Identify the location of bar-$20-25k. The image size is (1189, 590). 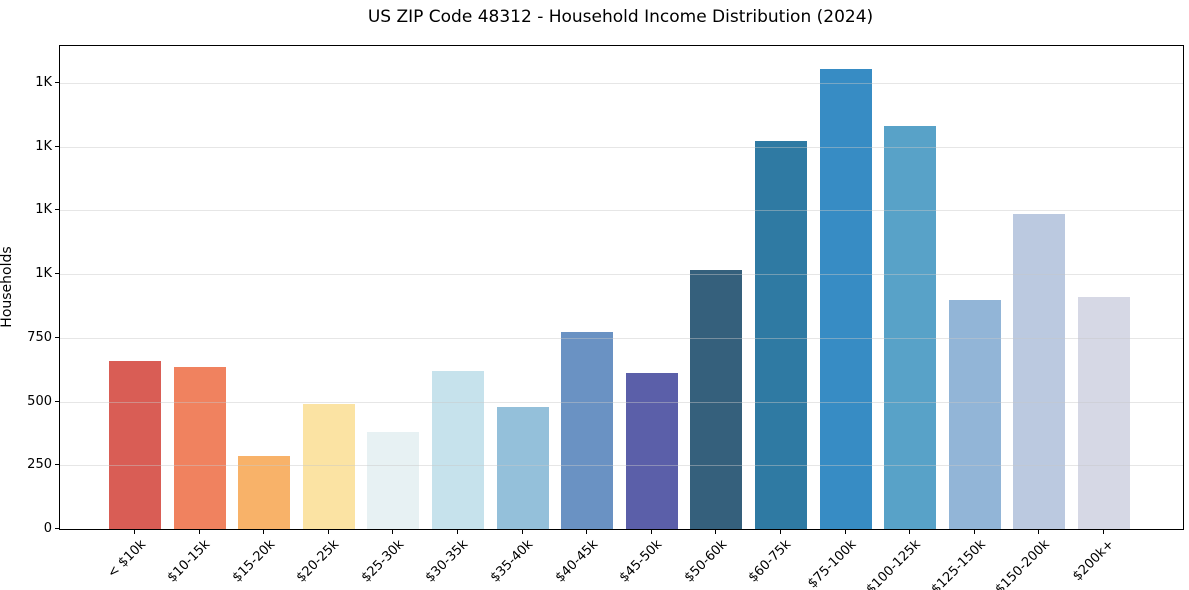
(328, 466).